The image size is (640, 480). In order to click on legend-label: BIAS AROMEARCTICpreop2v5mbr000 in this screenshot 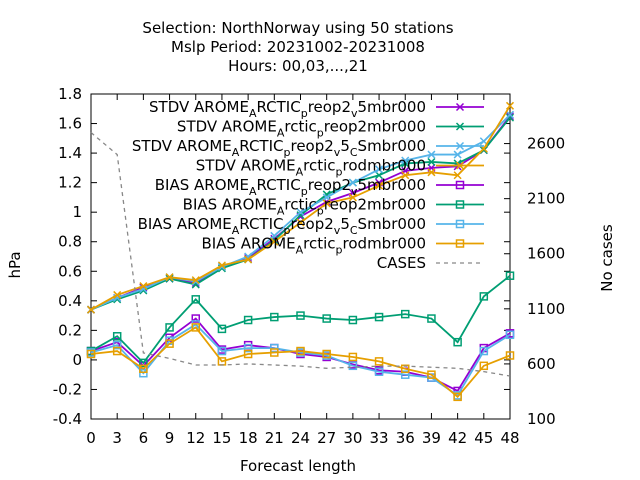, I will do `click(290, 187)`.